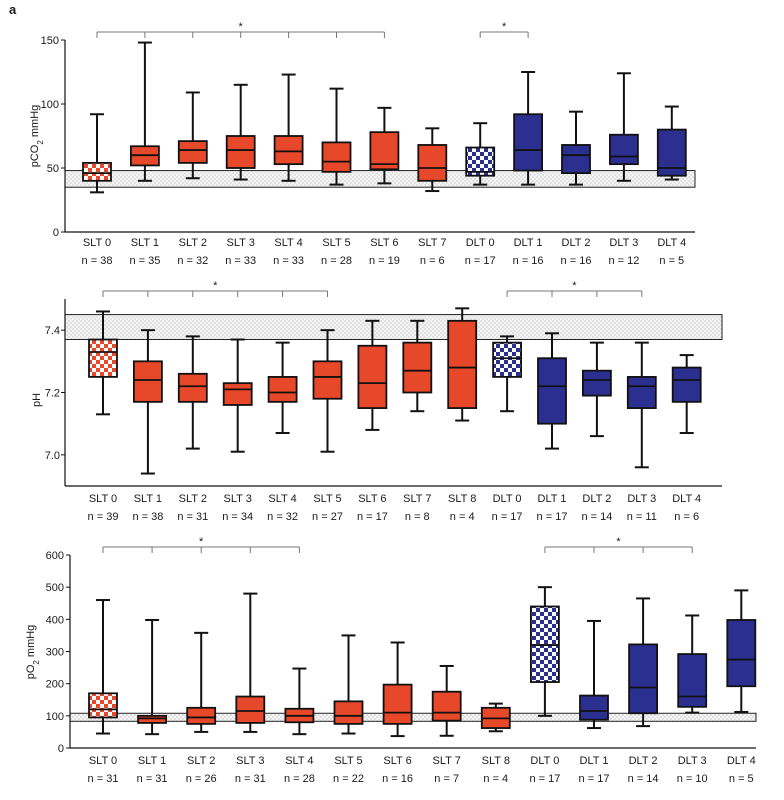  What do you see at coordinates (462, 517) in the screenshot?
I see `sample-size-label: n = 4` at bounding box center [462, 517].